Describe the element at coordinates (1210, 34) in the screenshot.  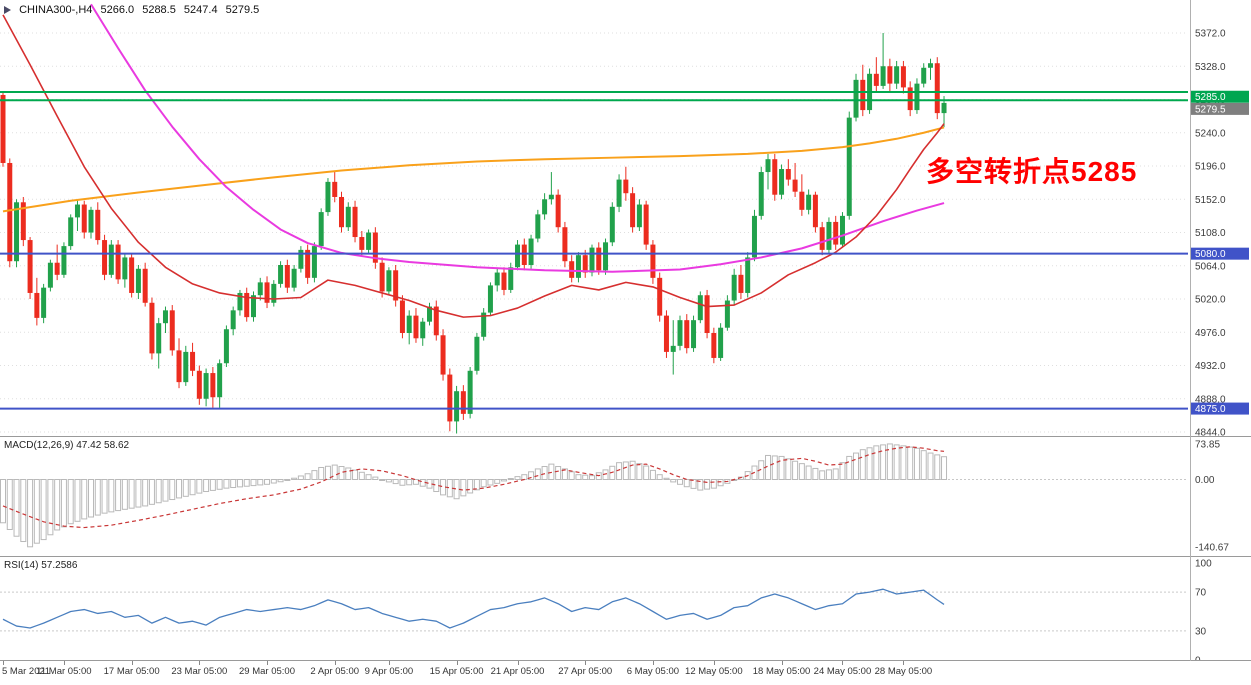
I see `price-axis-label: 5372.0` at that location.